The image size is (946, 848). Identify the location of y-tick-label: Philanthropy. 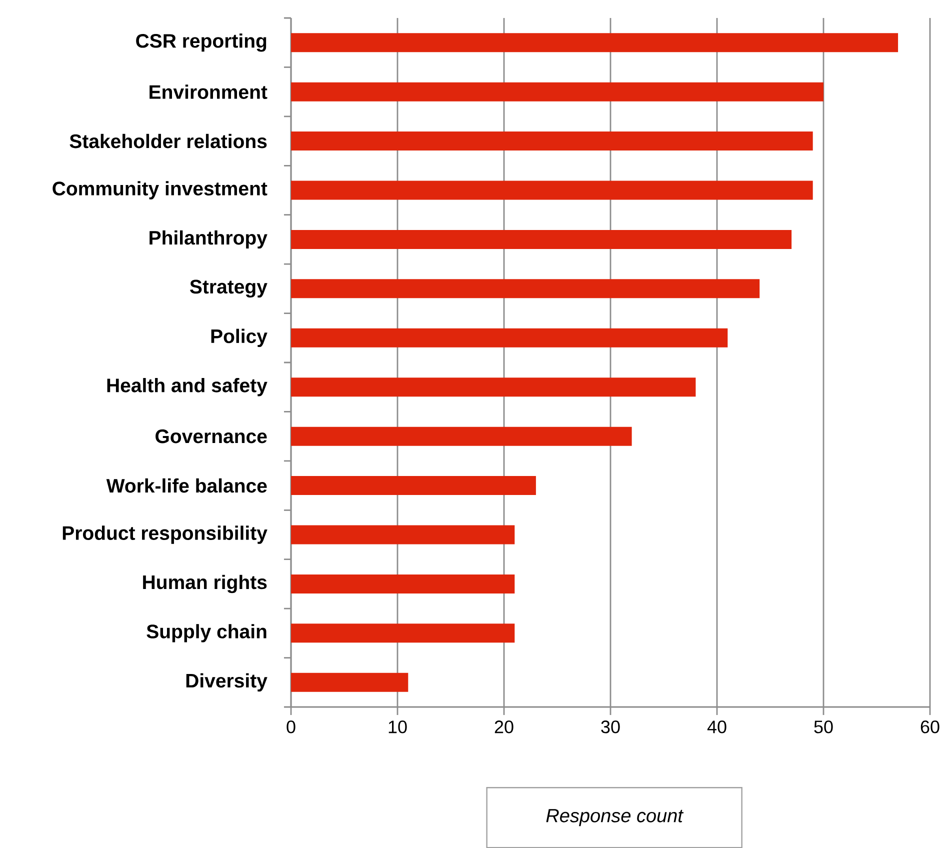
(209, 239).